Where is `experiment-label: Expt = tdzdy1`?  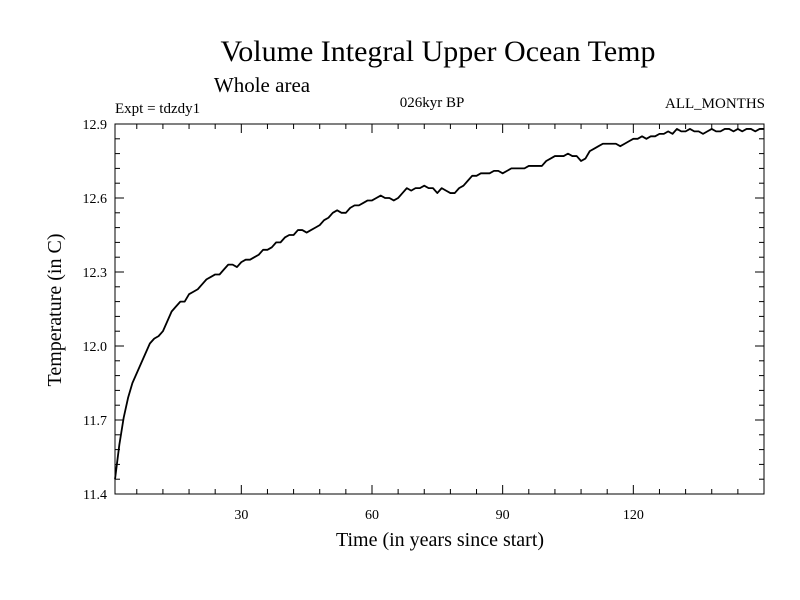 experiment-label: Expt = tdzdy1 is located at coordinates (157, 109).